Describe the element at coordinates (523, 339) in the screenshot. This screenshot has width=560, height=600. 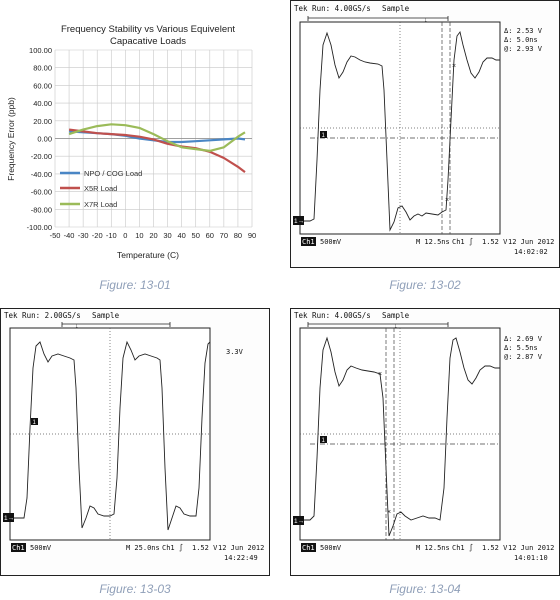
I see `measurement-line-1: Δ: 2.69 V` at that location.